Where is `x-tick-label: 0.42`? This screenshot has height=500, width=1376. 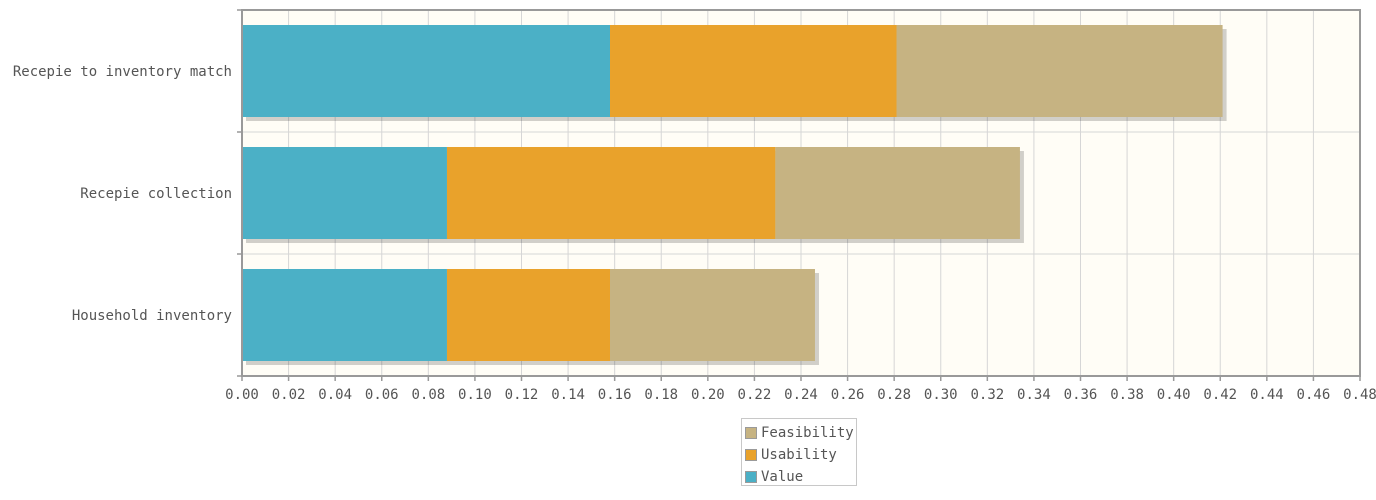
x-tick-label: 0.42 is located at coordinates (1220, 395).